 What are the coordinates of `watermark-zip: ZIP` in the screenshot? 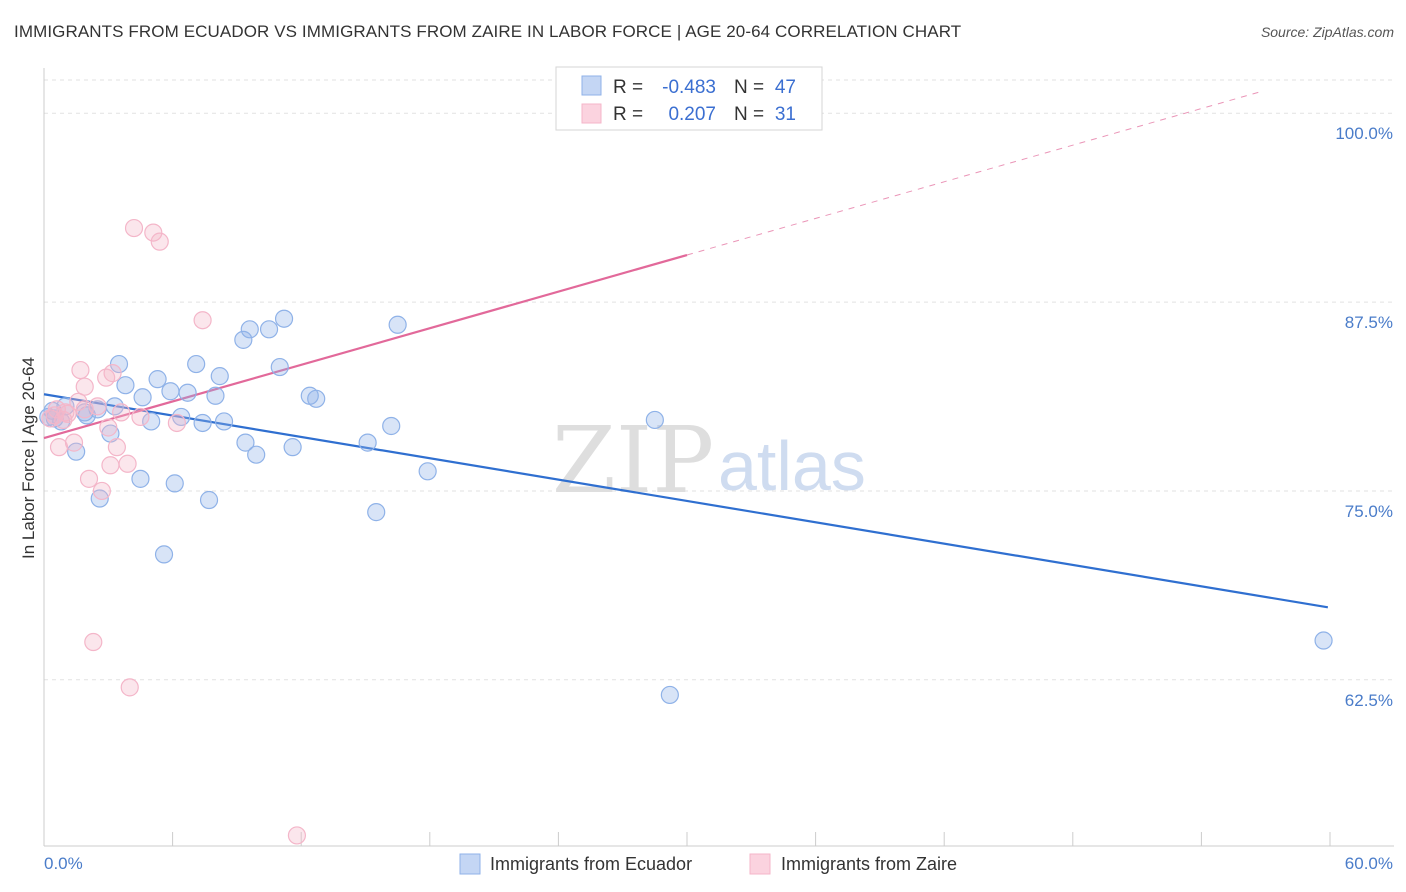 It's located at (633, 460).